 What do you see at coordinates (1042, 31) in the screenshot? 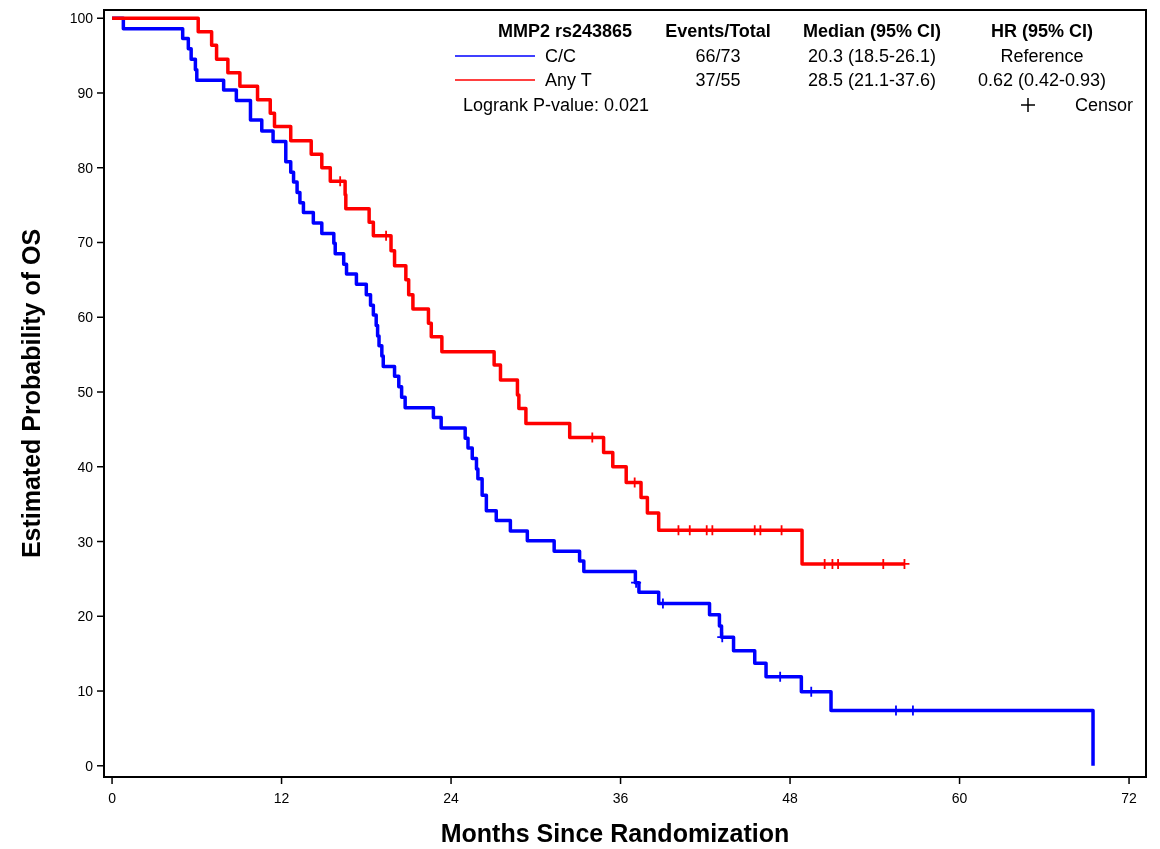
I see `annotation: HR (95% CI)` at bounding box center [1042, 31].